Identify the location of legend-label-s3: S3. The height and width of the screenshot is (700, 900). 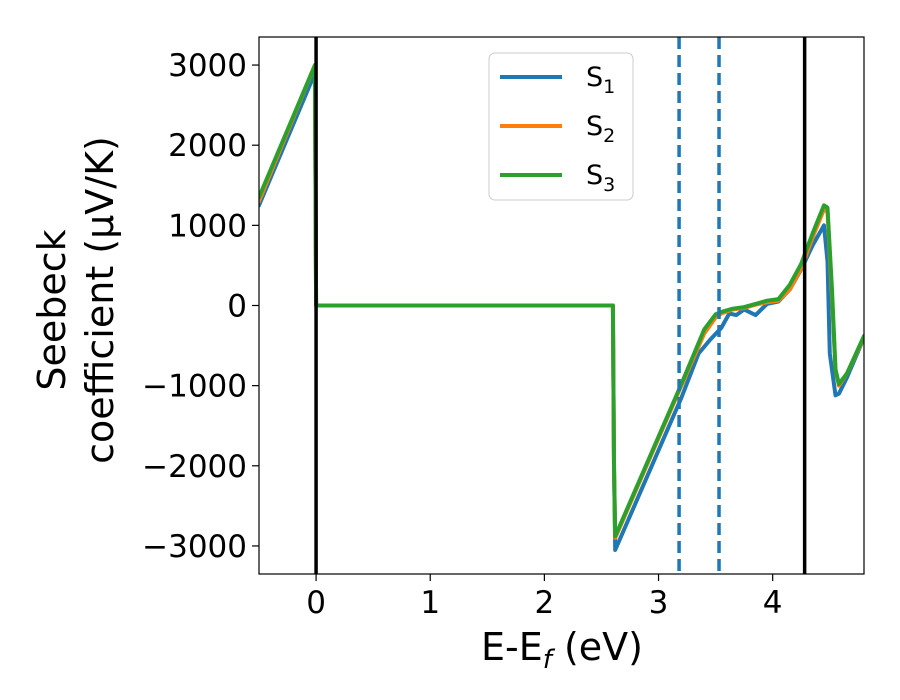
(600, 178).